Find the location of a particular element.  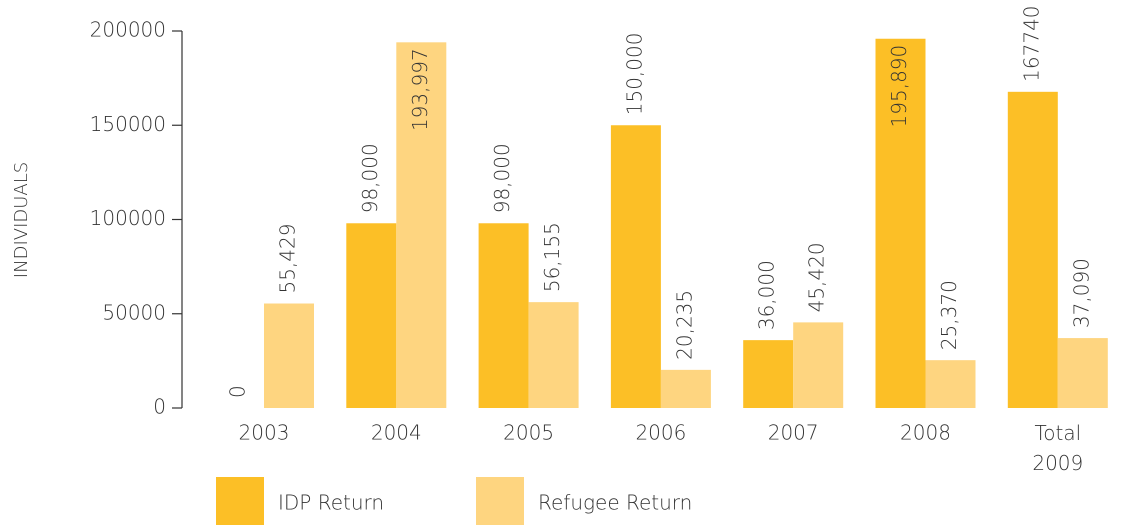

y-tick-label: 100000 is located at coordinates (128, 218).